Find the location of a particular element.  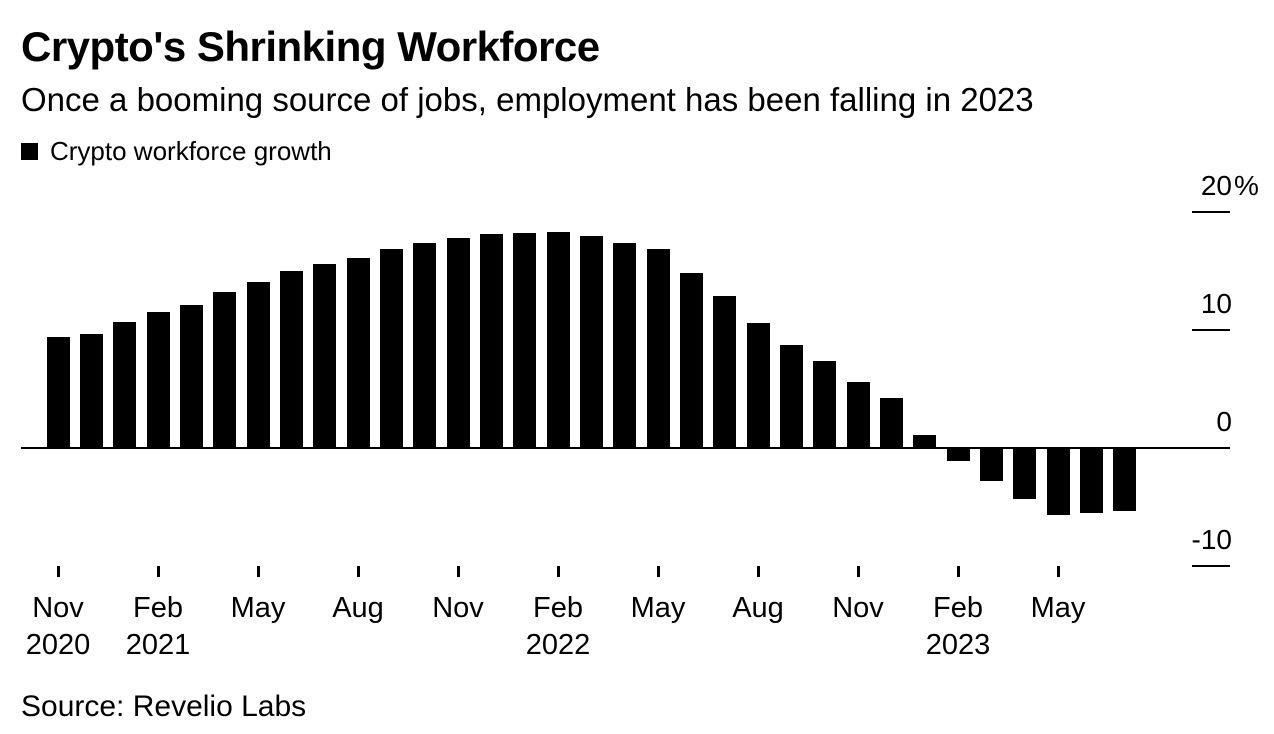

legend-label: Crypto workforce growth is located at coordinates (191, 150).